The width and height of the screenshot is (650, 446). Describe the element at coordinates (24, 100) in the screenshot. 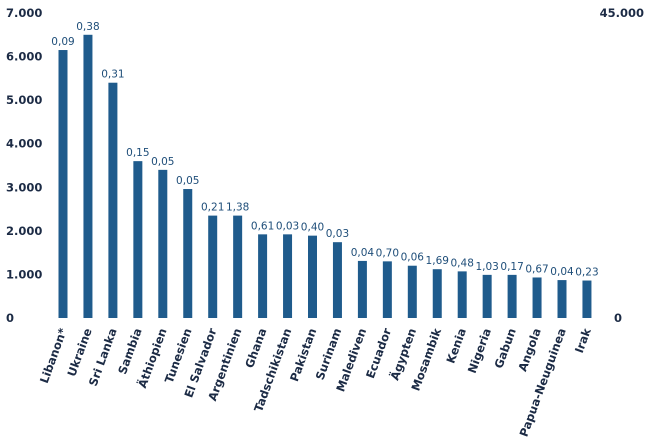

I see `y-tick-label: 5.000` at that location.